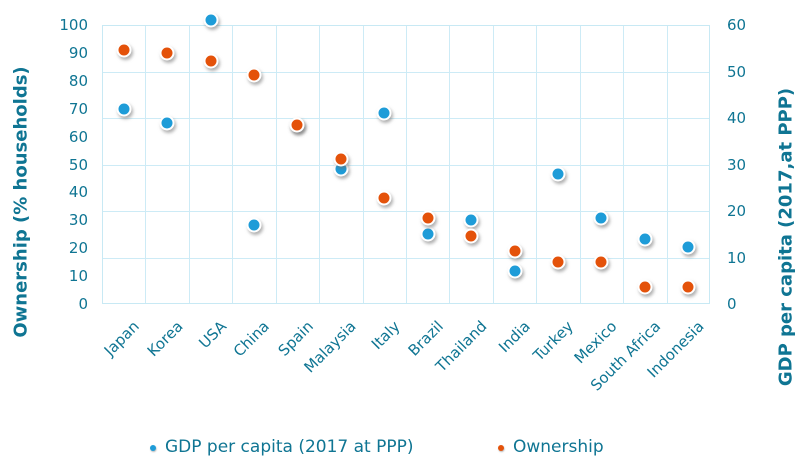 The image size is (807, 471). Describe the element at coordinates (737, 71) in the screenshot. I see `right-axis-tick: 50` at that location.